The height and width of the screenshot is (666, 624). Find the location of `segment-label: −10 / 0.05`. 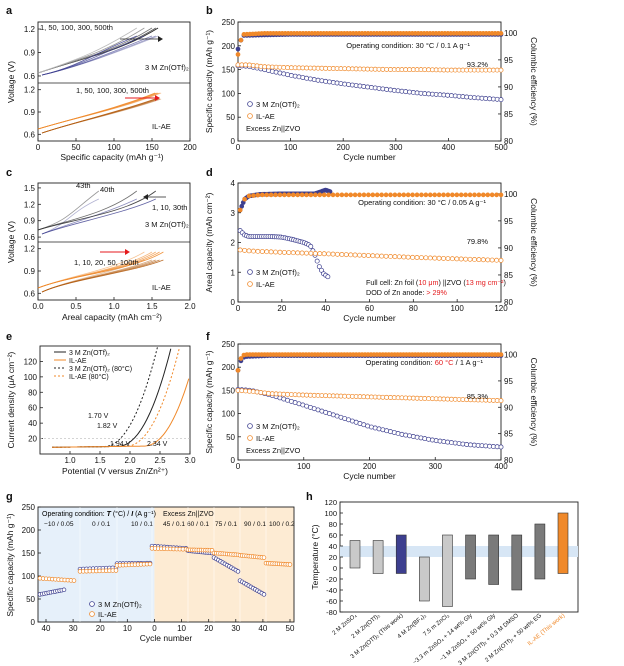

segment-label: −10 / 0.05 is located at coordinates (59, 524).